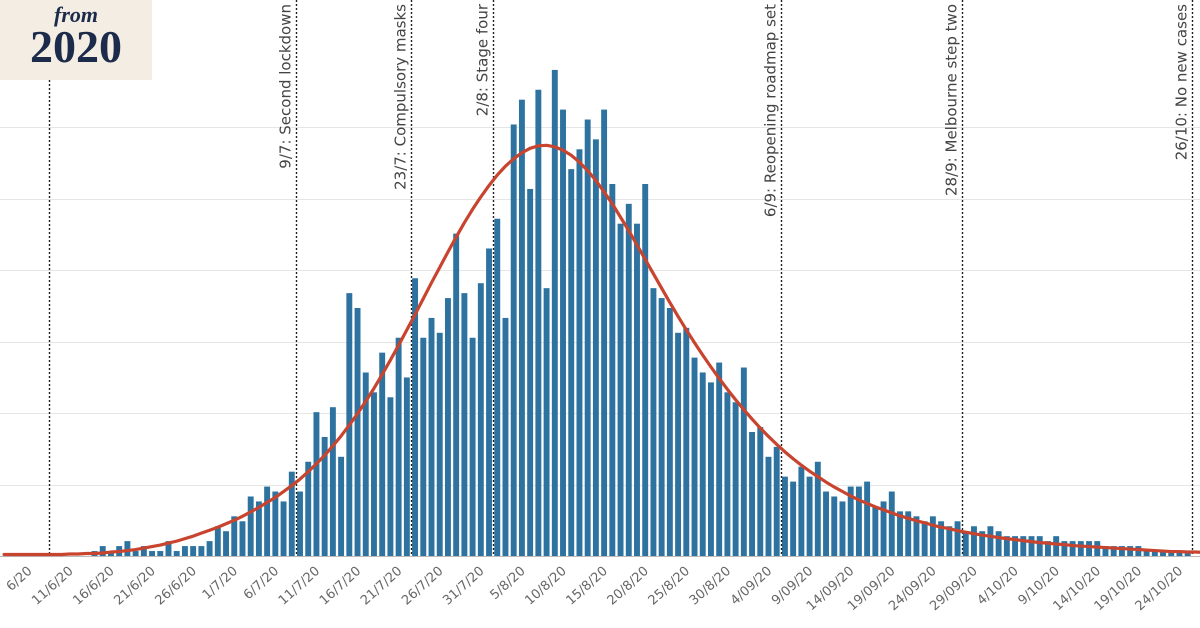  What do you see at coordinates (771, 110) in the screenshot?
I see `annotation-label: 6/9: Reopening roadmap set` at bounding box center [771, 110].